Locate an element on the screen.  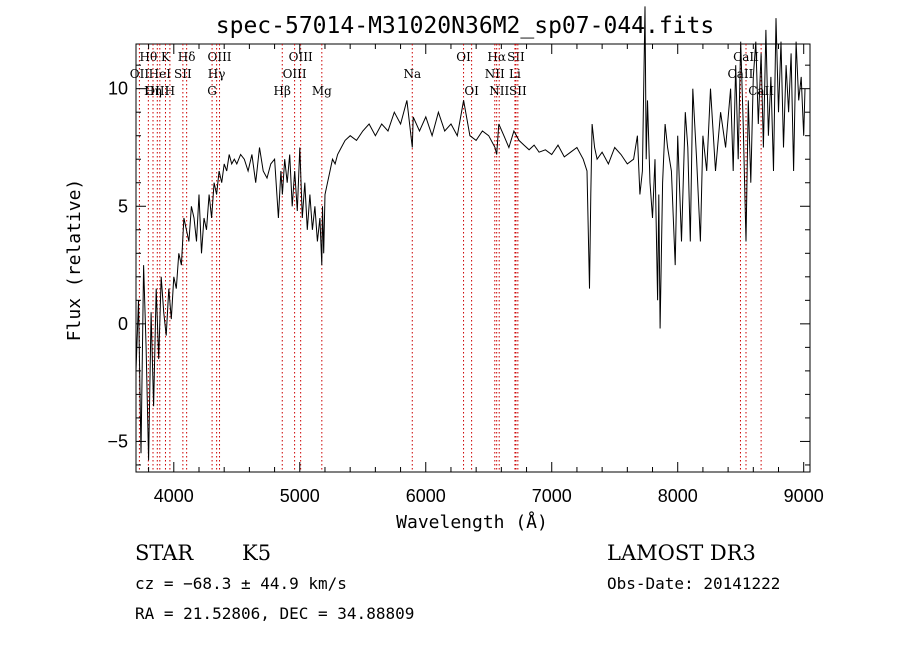
y-tick-label: 0 is located at coordinates (123, 324).